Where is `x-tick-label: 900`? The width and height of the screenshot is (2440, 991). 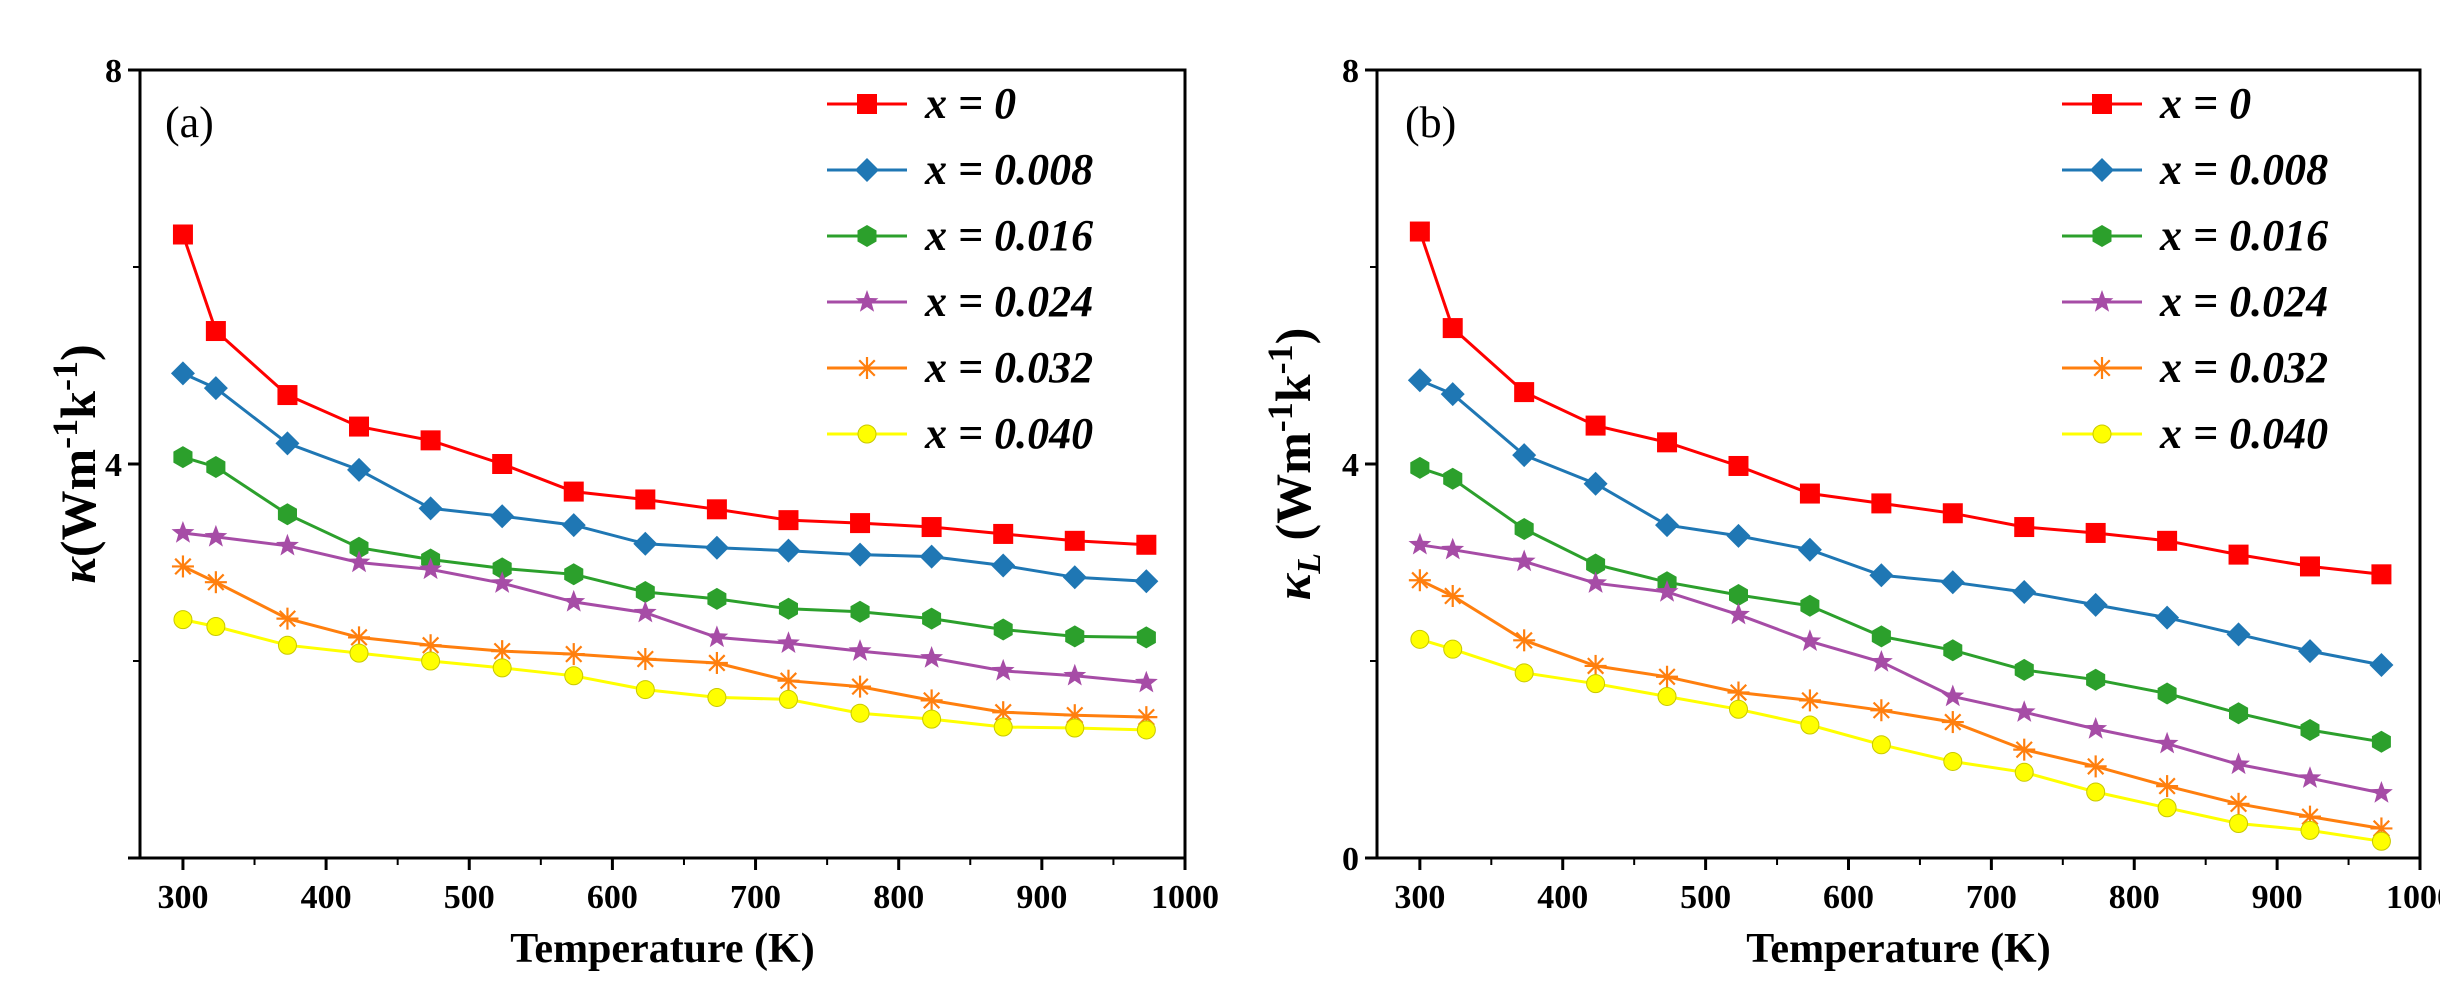
x-tick-label: 900 is located at coordinates (2277, 897).